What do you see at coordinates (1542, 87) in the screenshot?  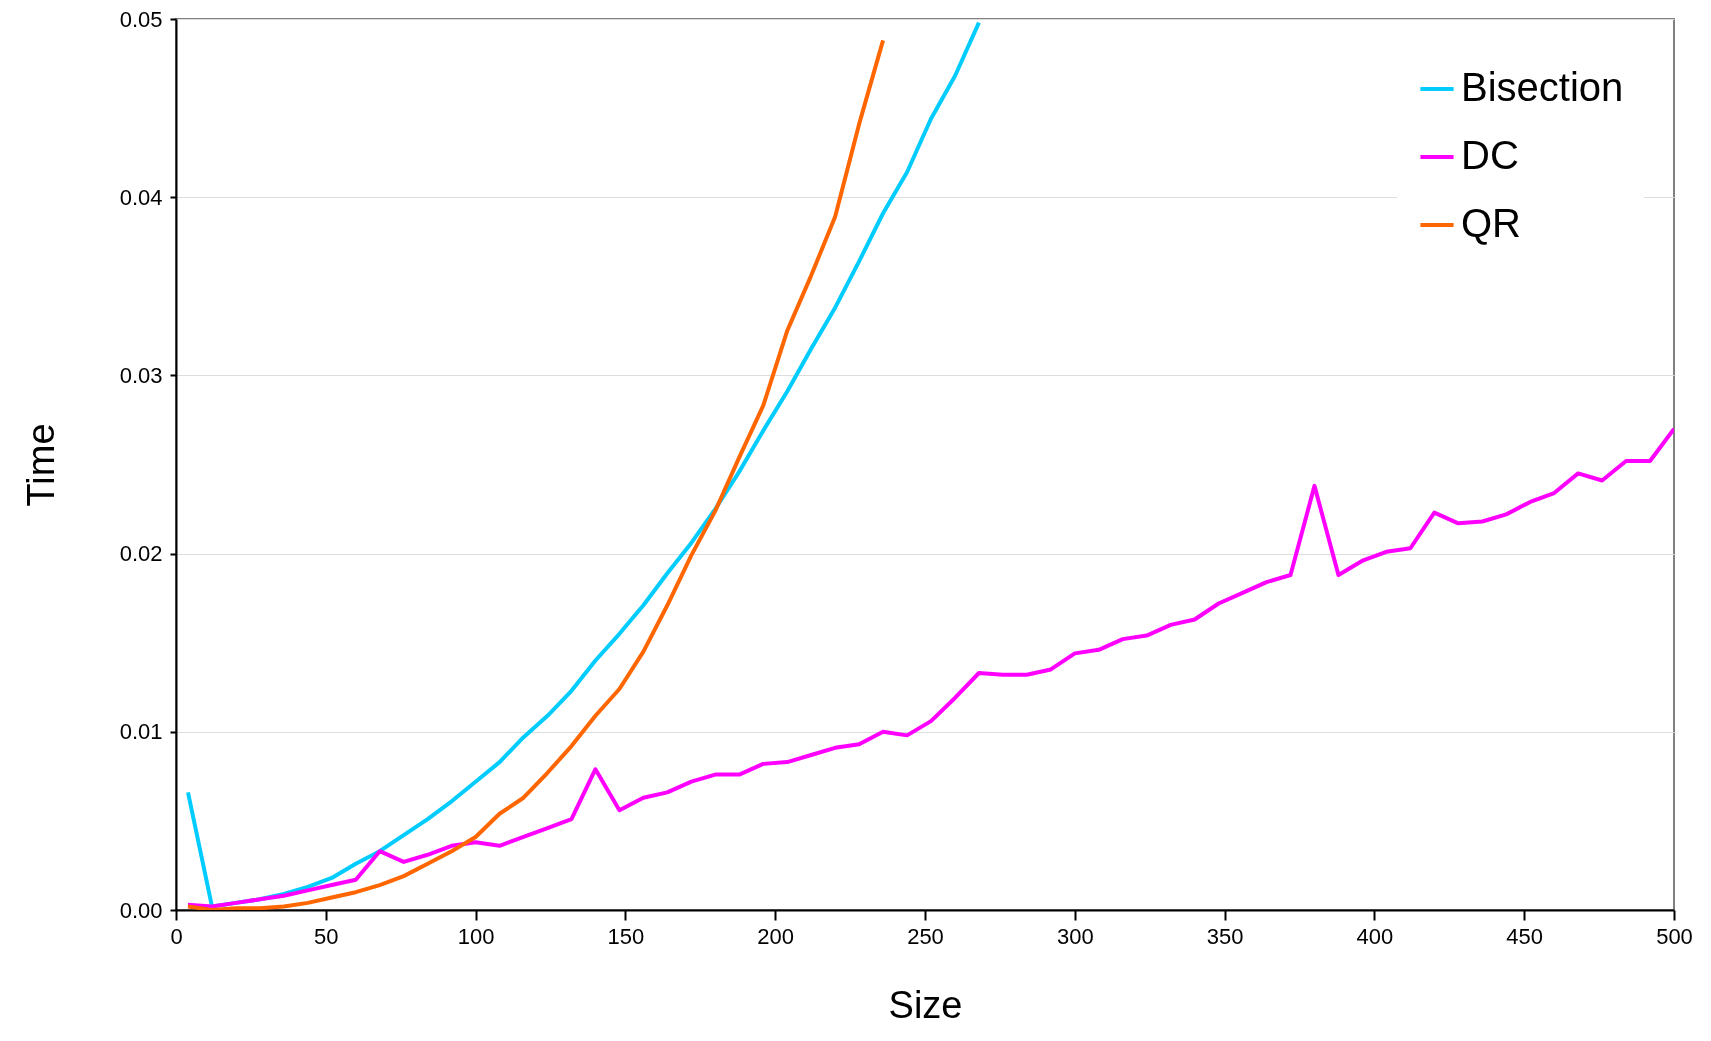 I see `legend-label: Bisection` at bounding box center [1542, 87].